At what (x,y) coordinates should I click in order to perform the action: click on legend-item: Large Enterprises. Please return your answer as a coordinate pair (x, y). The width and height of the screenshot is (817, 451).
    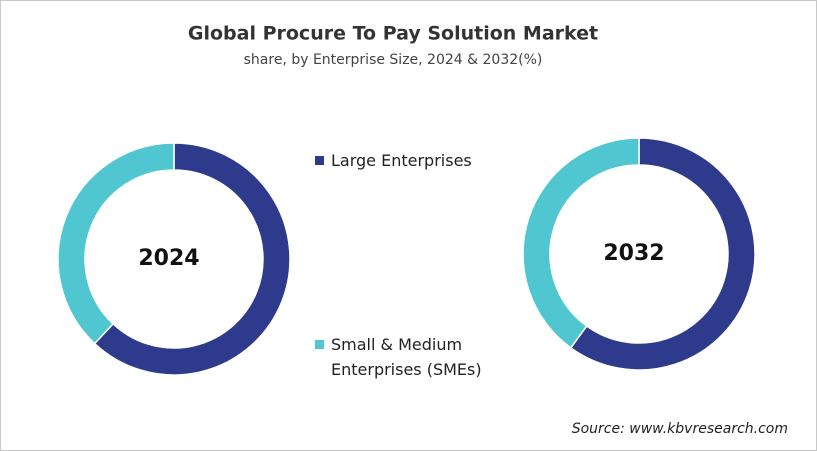
    Looking at the image, I should click on (410, 160).